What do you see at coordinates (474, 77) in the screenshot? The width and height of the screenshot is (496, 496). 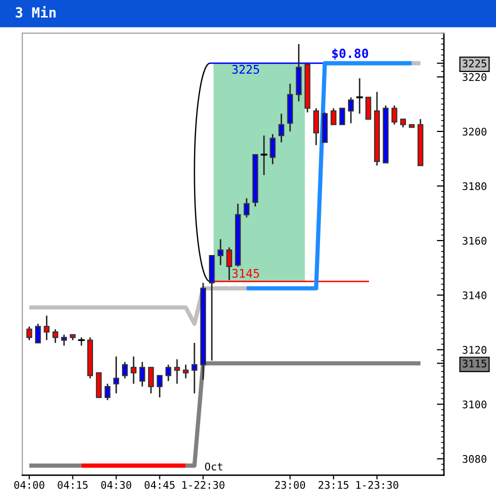 I see `y-tick-label: 3220` at bounding box center [474, 77].